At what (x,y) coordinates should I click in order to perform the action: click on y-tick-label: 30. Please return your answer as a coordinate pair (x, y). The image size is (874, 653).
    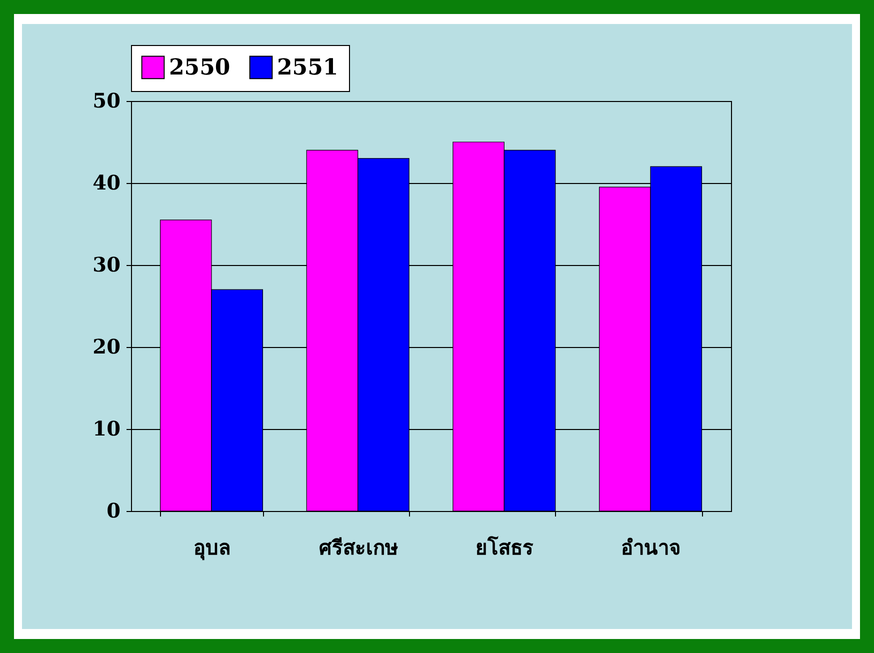
    Looking at the image, I should click on (106, 264).